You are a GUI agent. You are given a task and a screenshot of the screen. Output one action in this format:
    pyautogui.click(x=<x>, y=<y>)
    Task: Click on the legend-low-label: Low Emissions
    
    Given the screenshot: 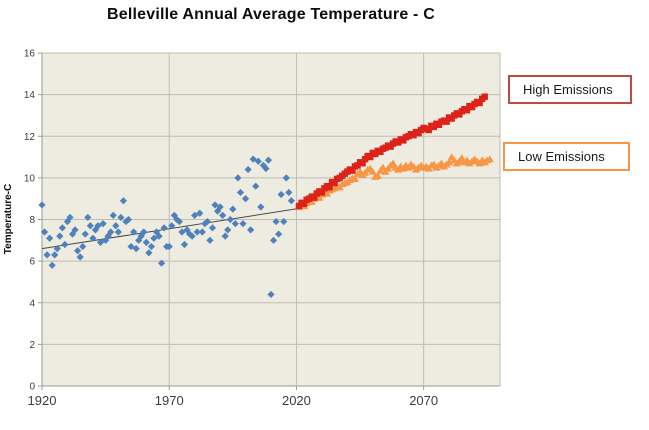 What is the action you would take?
    pyautogui.click(x=561, y=156)
    